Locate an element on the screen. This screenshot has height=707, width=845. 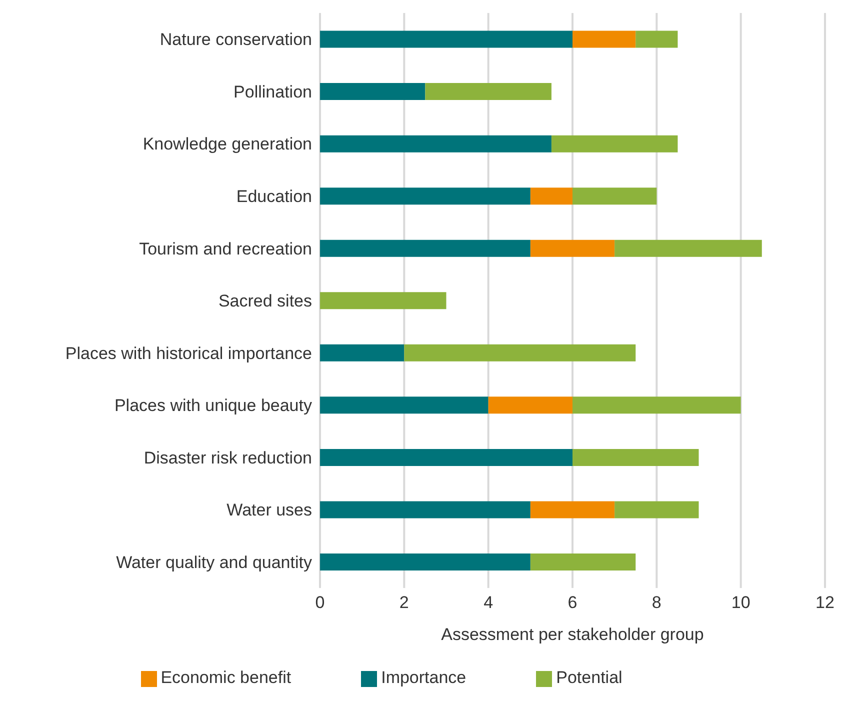
x-tick-label: 0 is located at coordinates (320, 602).